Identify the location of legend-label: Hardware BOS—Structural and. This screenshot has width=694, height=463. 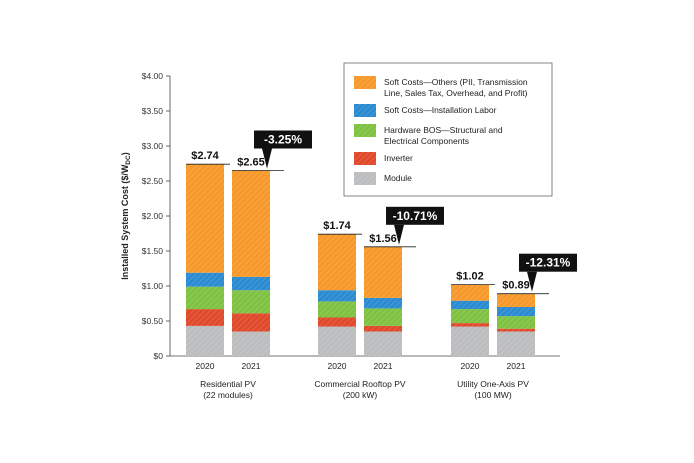
(443, 130).